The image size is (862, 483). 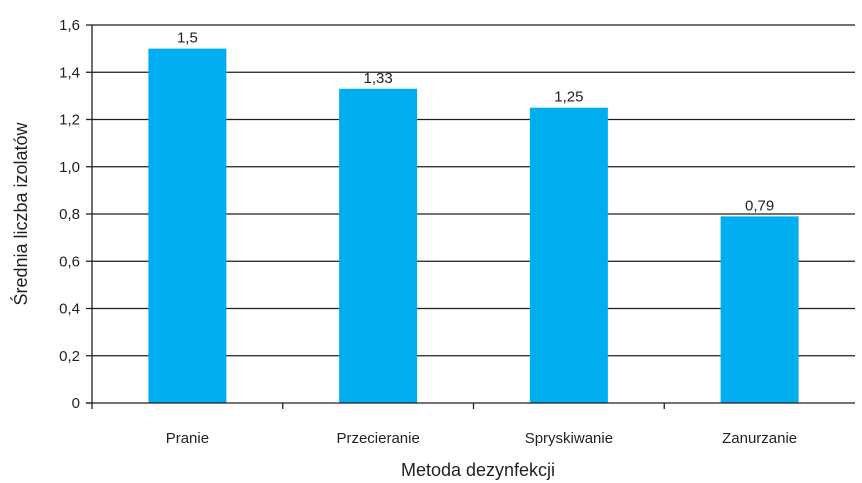 I want to click on data-label: 0,79, so click(x=759, y=205).